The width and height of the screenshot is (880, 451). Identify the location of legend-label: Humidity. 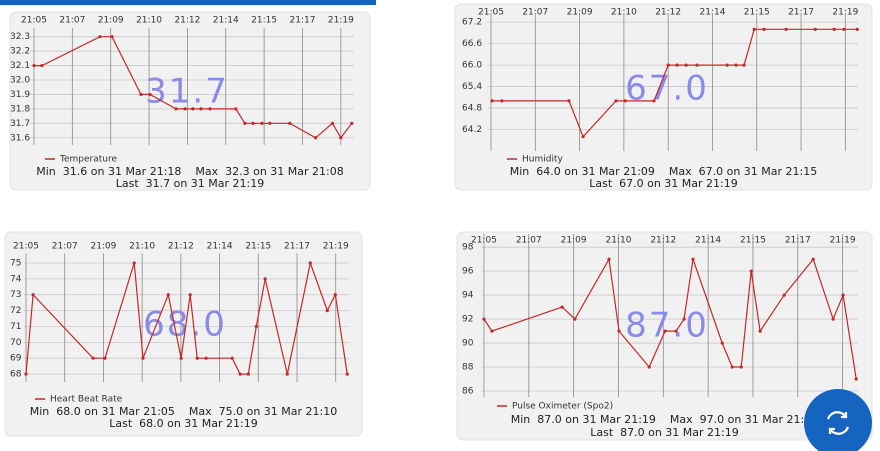
(542, 160).